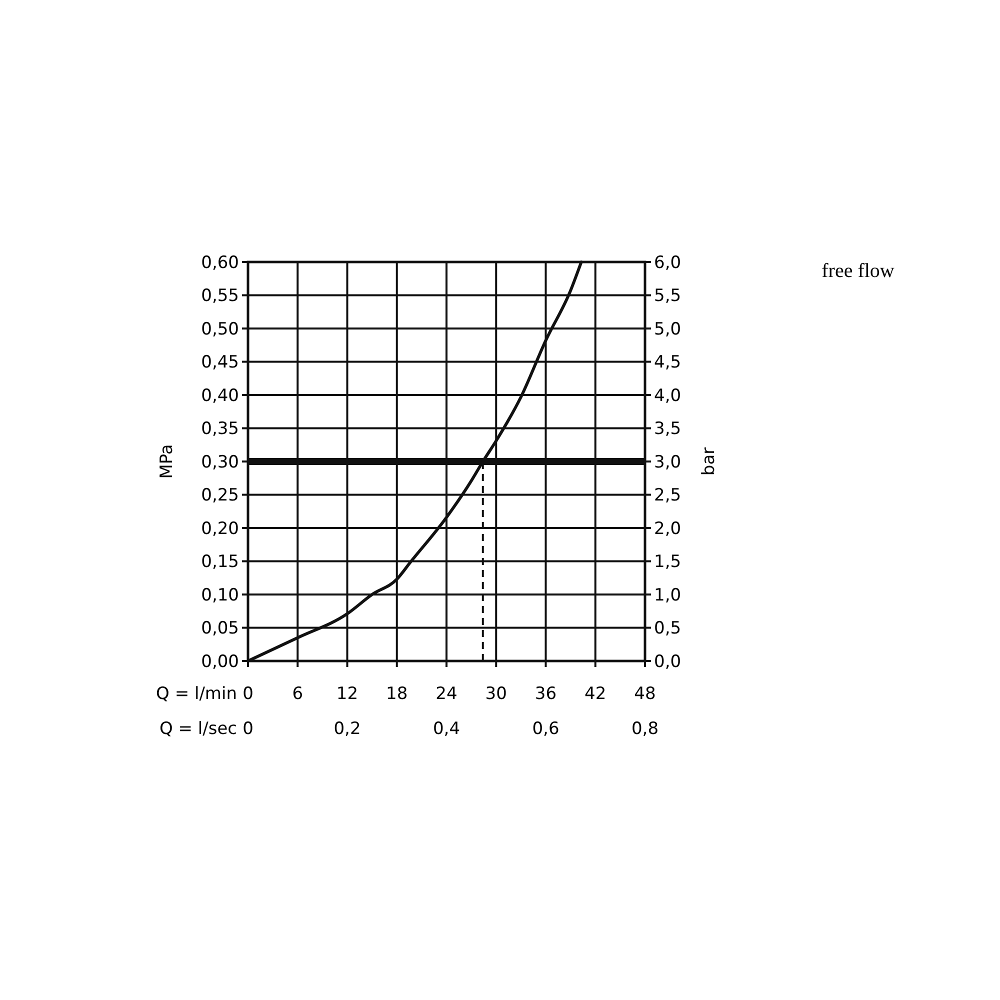 The width and height of the screenshot is (1000, 1000). What do you see at coordinates (546, 728) in the screenshot?
I see `x2-tick-label: 0,6` at bounding box center [546, 728].